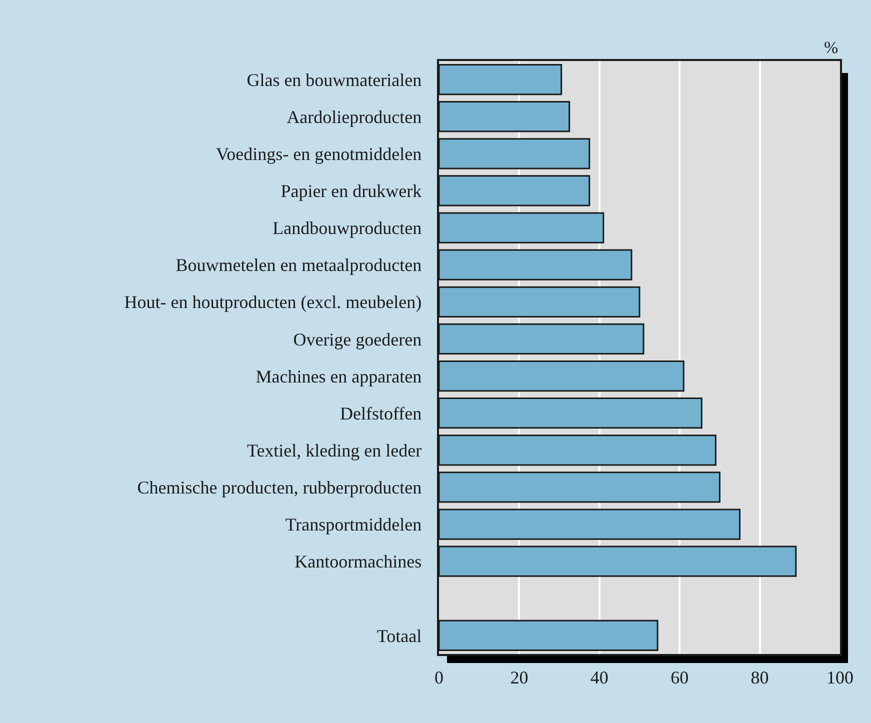 The width and height of the screenshot is (871, 723). What do you see at coordinates (679, 677) in the screenshot?
I see `x-tick-label: 60` at bounding box center [679, 677].